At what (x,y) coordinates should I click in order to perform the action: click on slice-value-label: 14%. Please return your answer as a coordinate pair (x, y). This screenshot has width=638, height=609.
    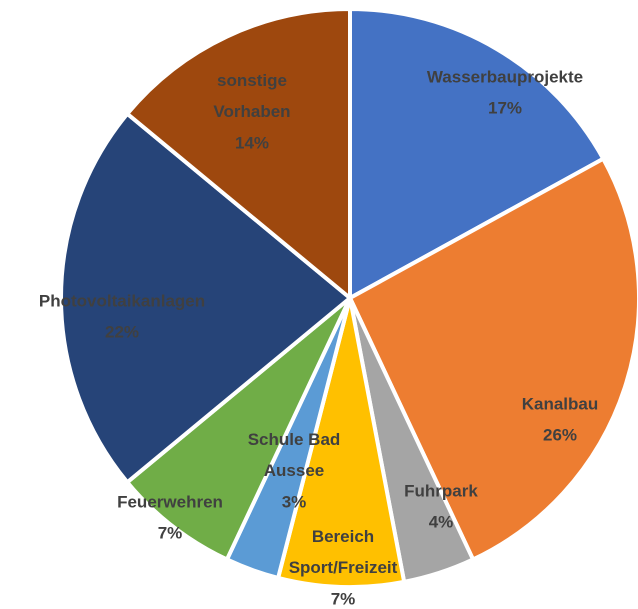
    Looking at the image, I should click on (252, 142).